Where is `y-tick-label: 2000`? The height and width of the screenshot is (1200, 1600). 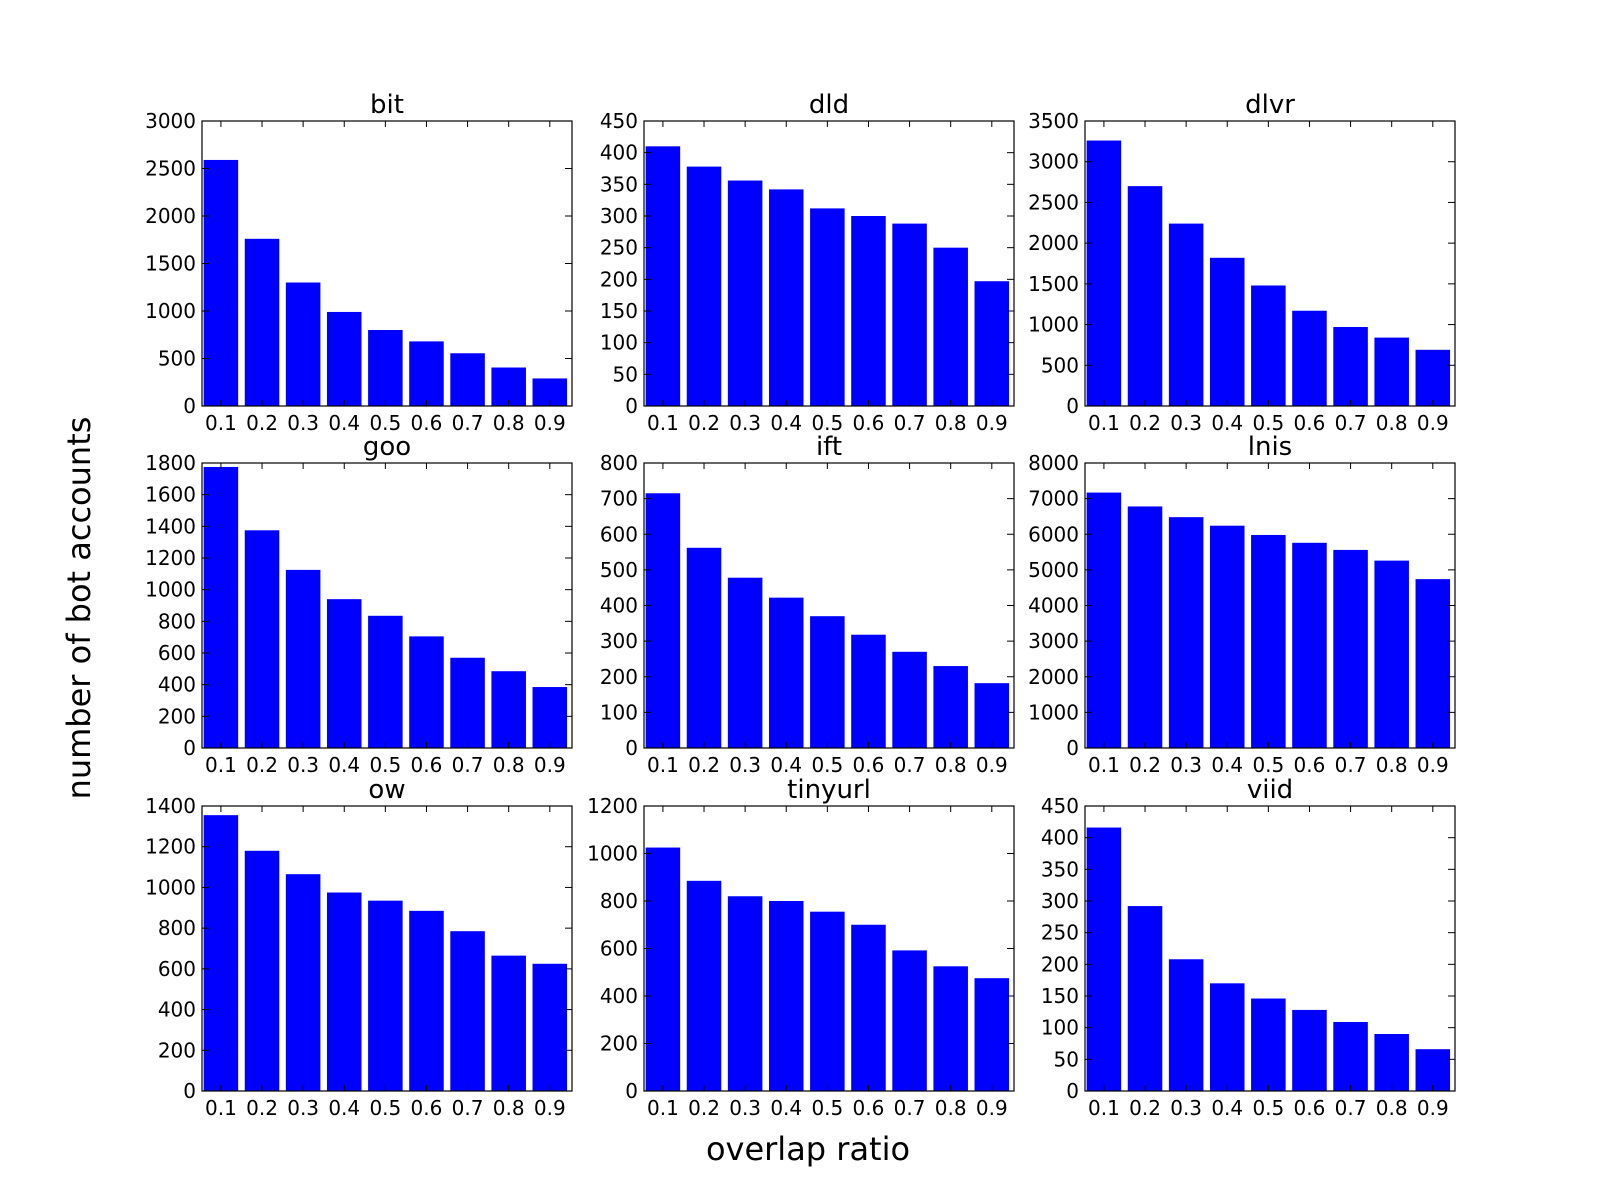 y-tick-label: 2000 is located at coordinates (170, 216).